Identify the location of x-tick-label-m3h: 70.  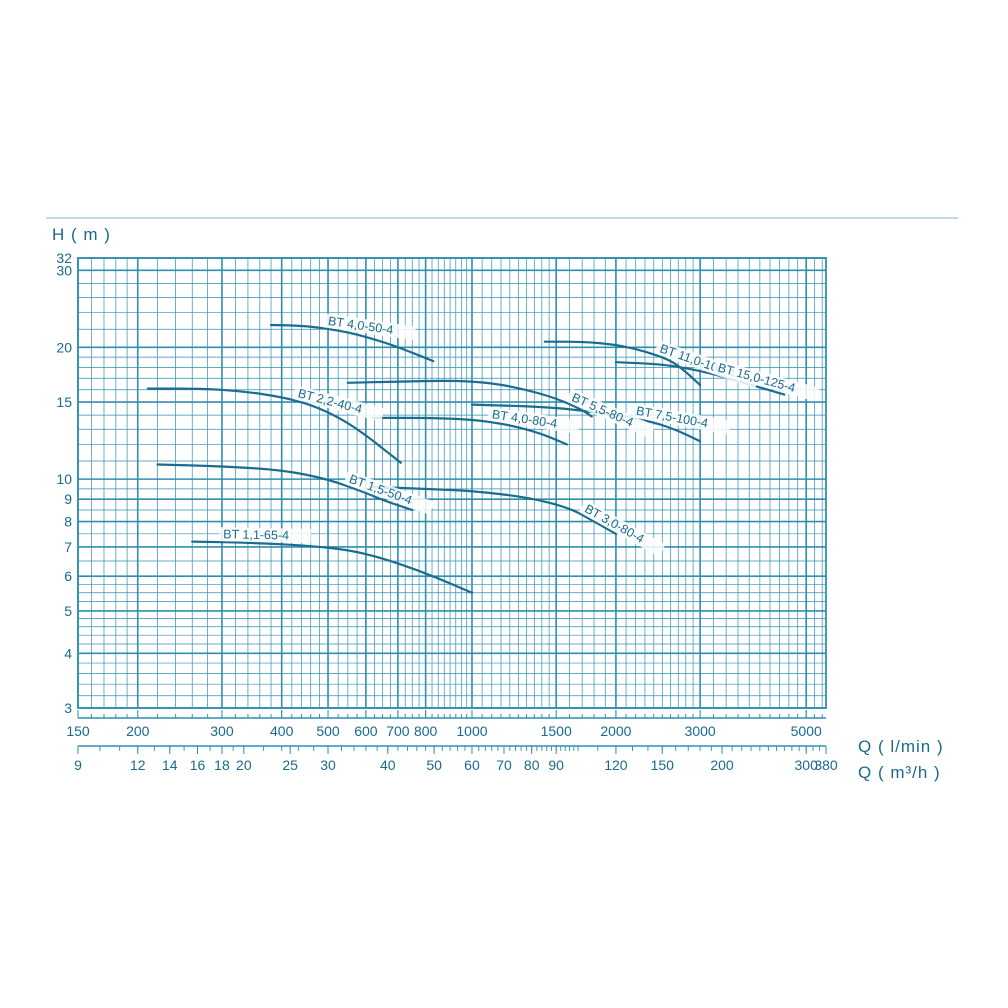
(504, 765).